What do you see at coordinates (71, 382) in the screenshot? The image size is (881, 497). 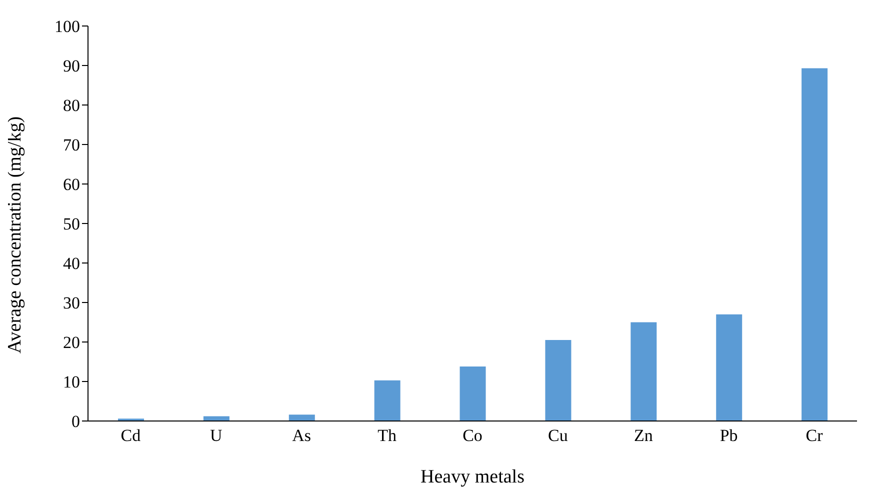 I see `y-tick-label: 10` at bounding box center [71, 382].